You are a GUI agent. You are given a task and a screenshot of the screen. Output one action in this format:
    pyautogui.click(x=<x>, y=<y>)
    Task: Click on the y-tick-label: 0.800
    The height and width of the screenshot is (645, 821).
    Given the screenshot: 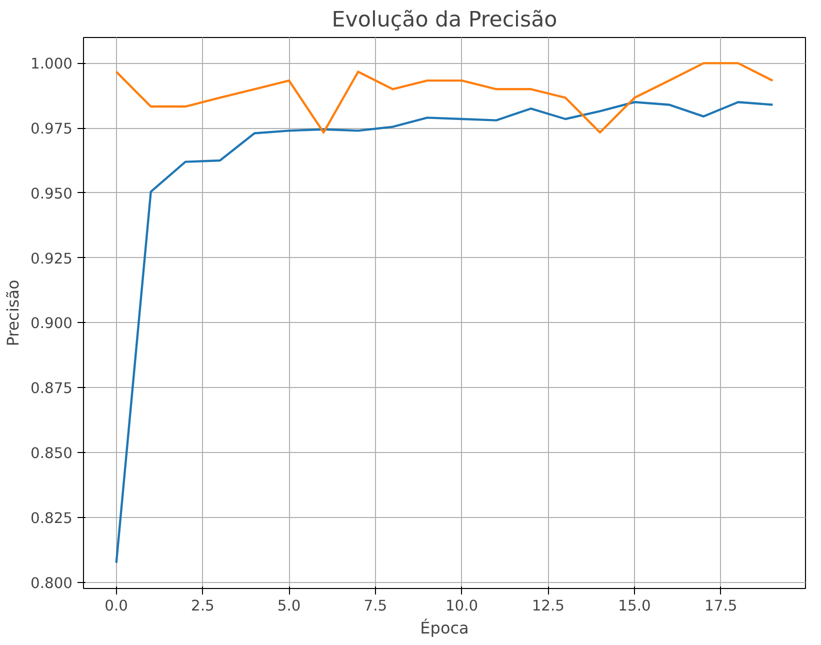 What is the action you would take?
    pyautogui.click(x=51, y=583)
    